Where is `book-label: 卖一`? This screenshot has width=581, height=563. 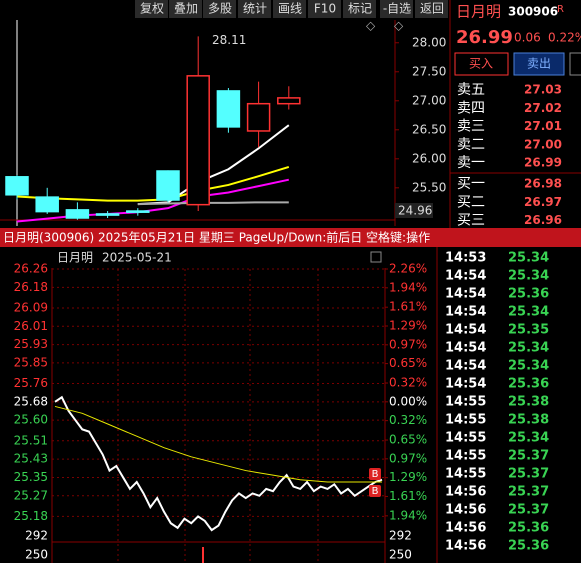 book-label: 卖一 is located at coordinates (471, 163).